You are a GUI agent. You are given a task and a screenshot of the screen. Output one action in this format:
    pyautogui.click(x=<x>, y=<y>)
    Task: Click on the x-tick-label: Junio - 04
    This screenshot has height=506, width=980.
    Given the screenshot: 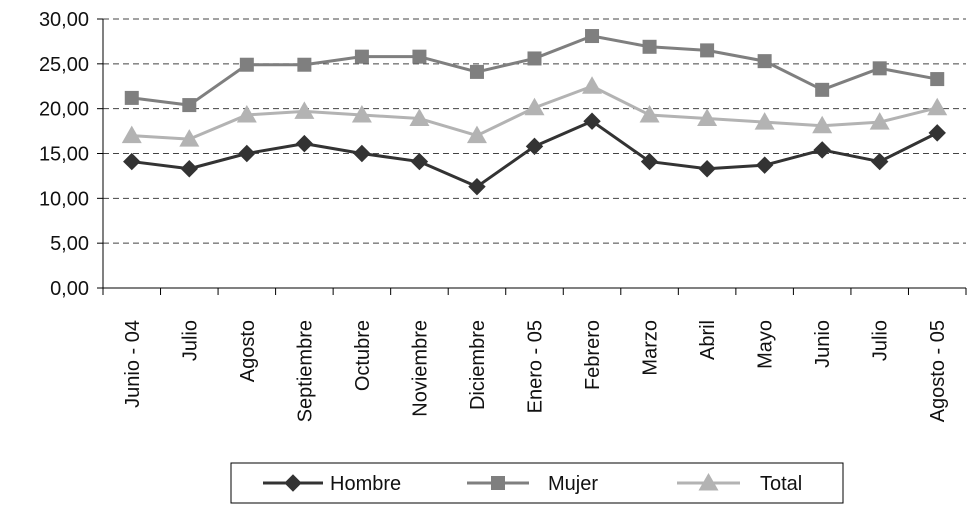 What is the action you would take?
    pyautogui.click(x=133, y=364)
    